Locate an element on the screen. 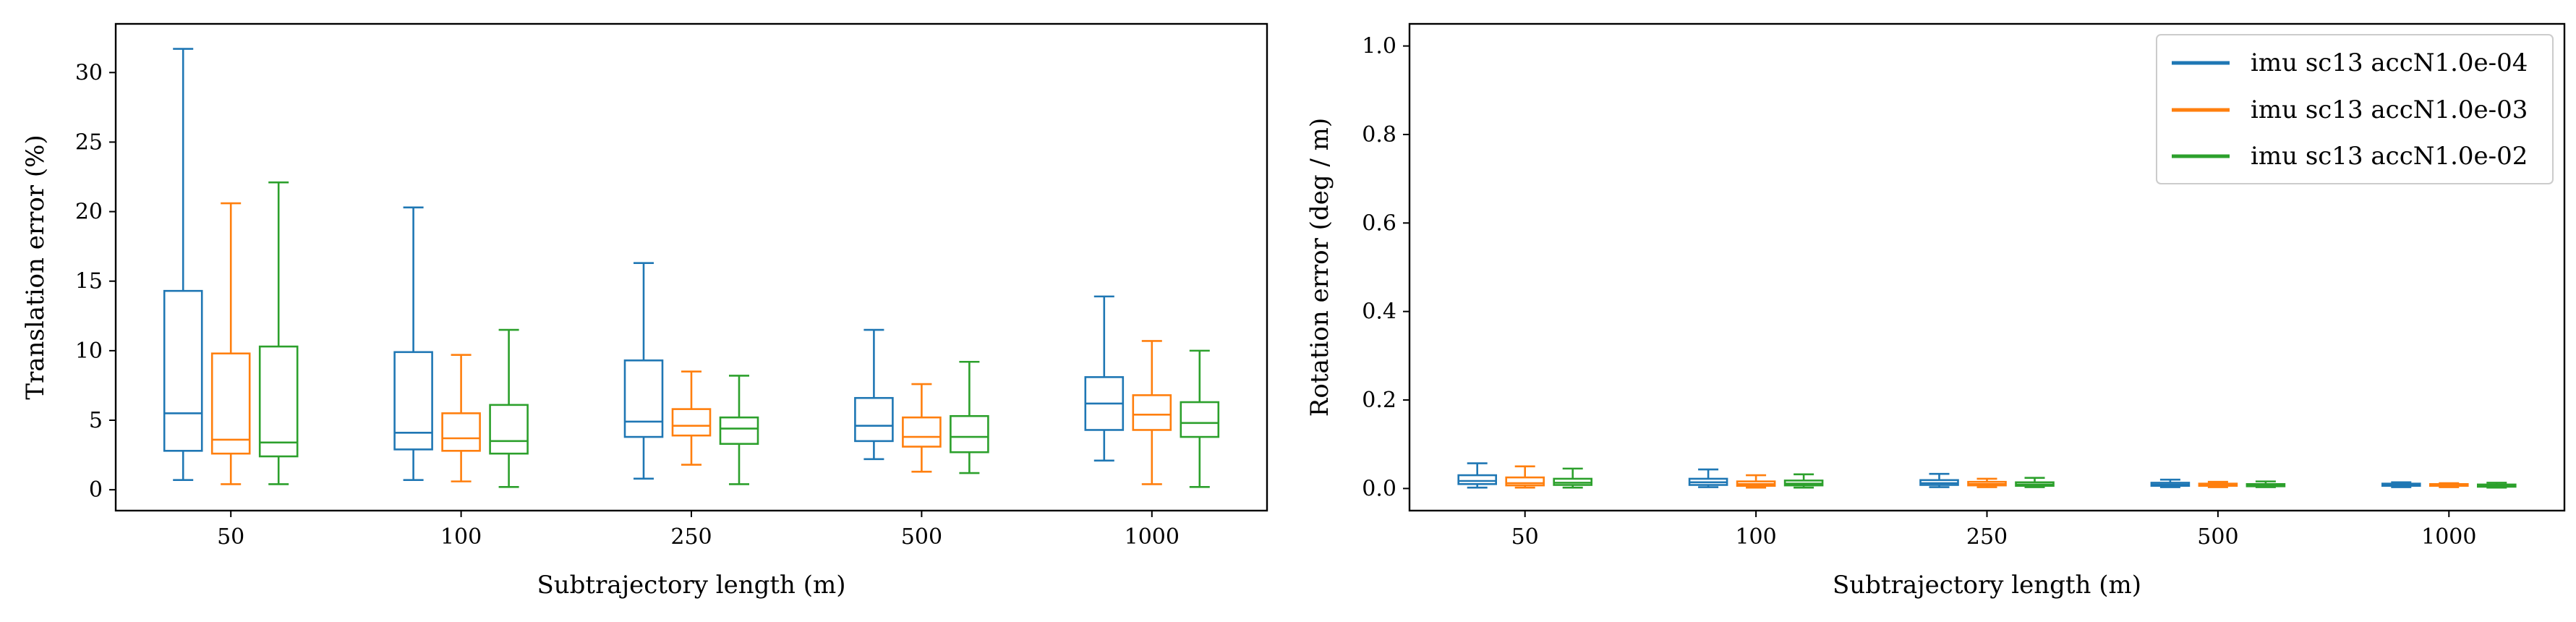  translation-x-axis-label: Subtrajectory length (m) is located at coordinates (691, 585).